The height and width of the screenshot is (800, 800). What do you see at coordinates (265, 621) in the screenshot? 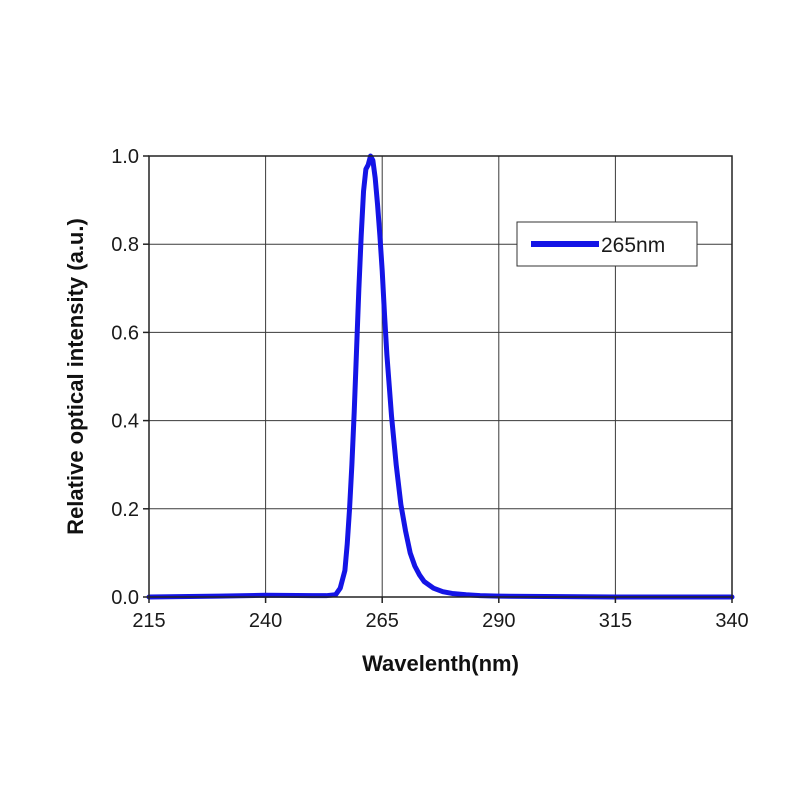
I see `x-tick-label: 240` at bounding box center [265, 621].